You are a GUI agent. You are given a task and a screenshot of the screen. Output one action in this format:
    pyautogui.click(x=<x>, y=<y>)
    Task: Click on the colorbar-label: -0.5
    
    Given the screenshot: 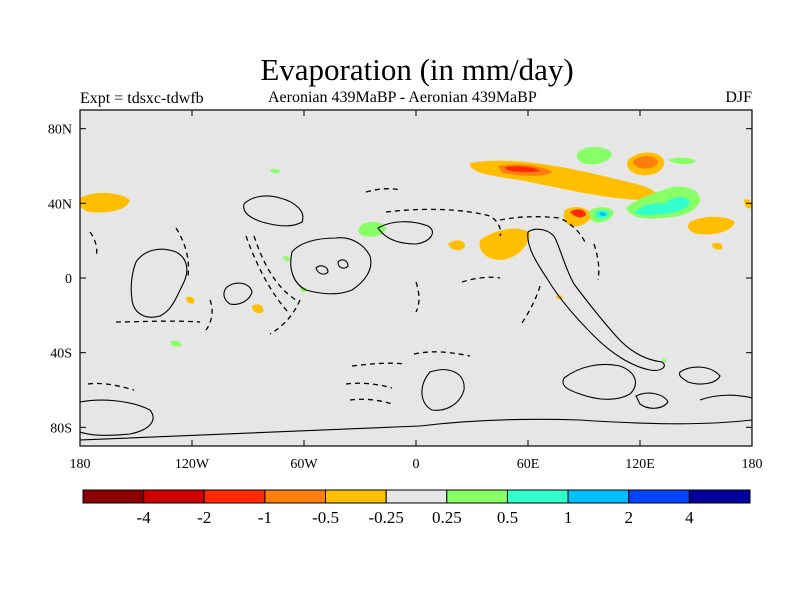 What is the action you would take?
    pyautogui.click(x=325, y=517)
    